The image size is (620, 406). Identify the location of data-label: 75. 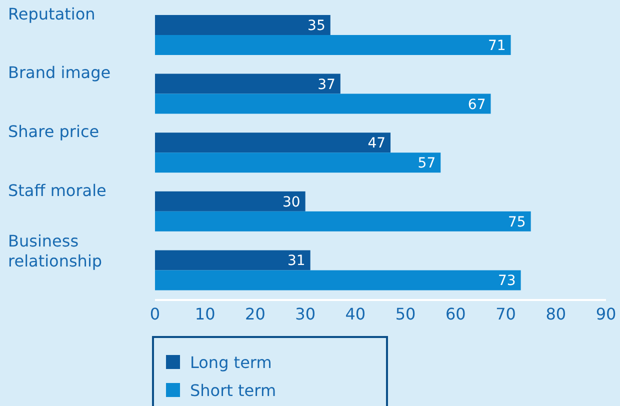
(517, 222).